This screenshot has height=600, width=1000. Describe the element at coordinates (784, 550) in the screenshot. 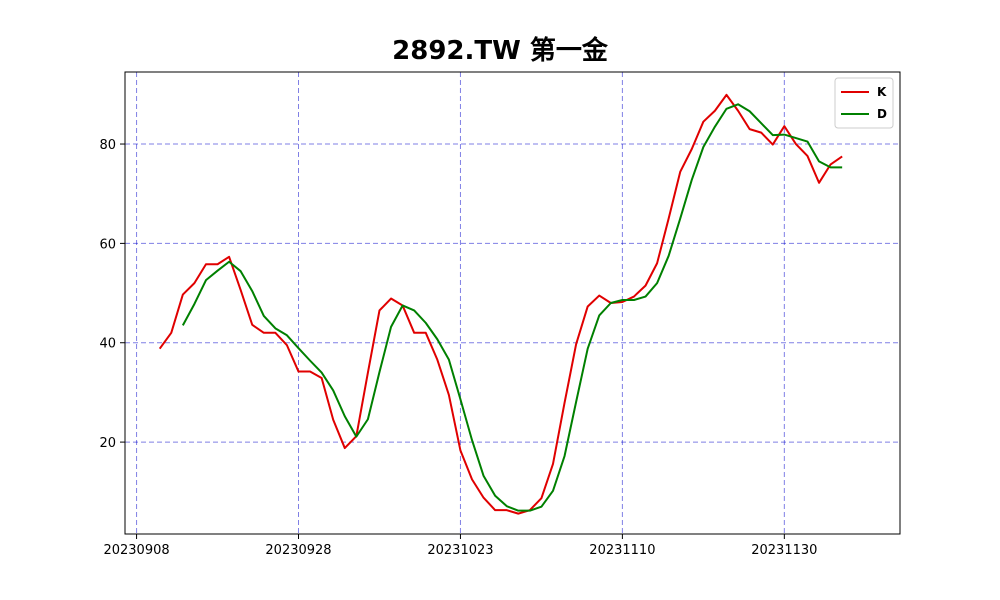

I see `x-tick-label: 20231130` at that location.